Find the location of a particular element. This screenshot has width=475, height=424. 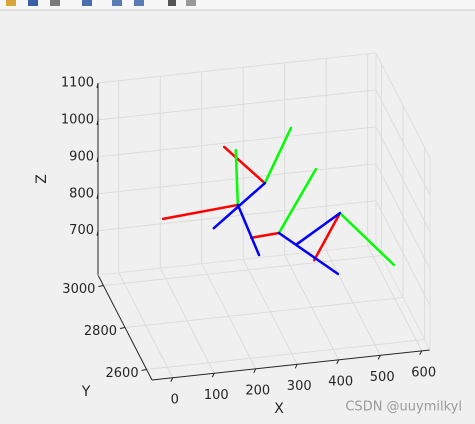

x-axis is located at coordinates (291, 365).